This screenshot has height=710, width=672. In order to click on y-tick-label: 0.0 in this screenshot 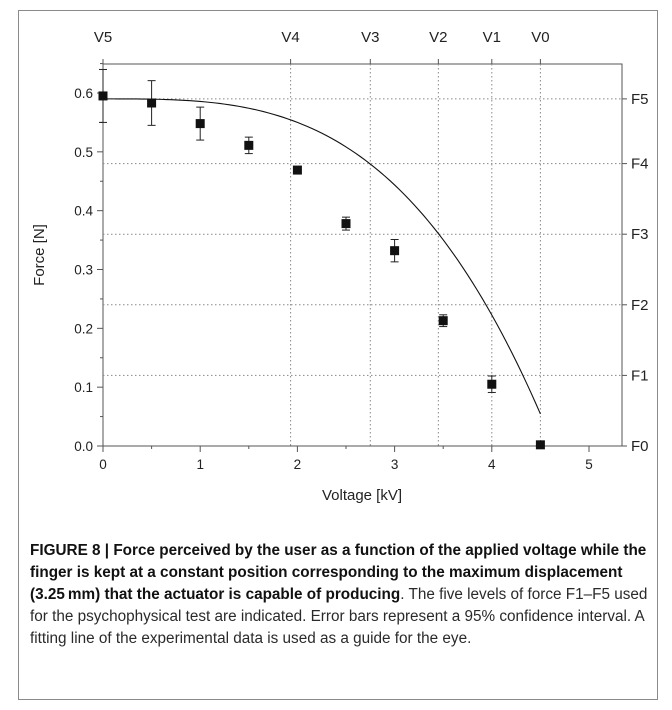, I will do `click(83, 446)`.